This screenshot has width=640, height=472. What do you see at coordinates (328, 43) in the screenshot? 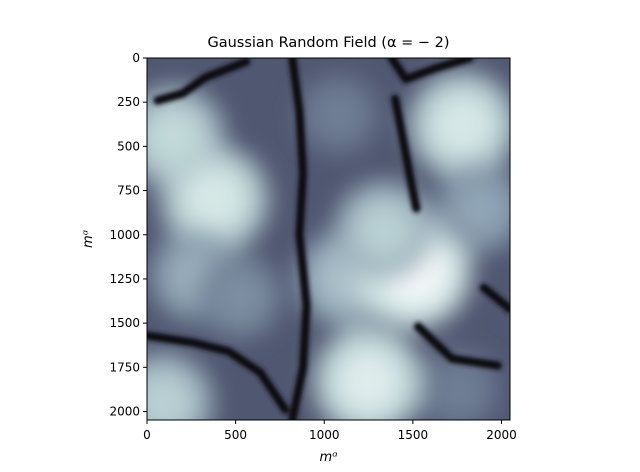
I see `chart-title: Gaussian Random Field (α = − 2)` at bounding box center [328, 43].